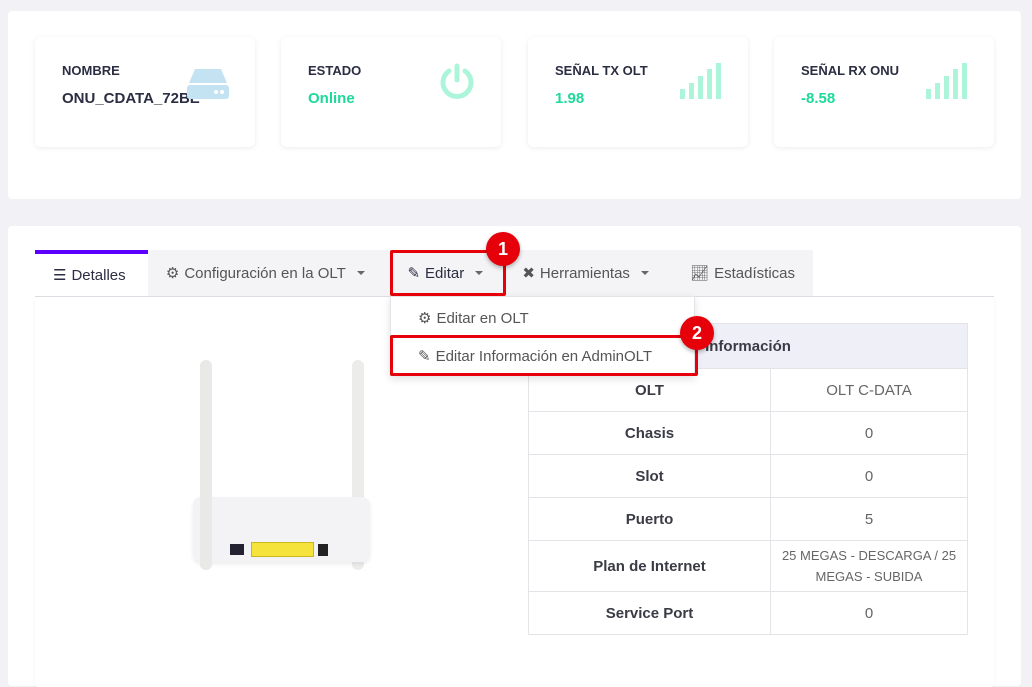 The image size is (1032, 687). Describe the element at coordinates (649, 566) in the screenshot. I see `row-key: Plan de Internet` at that location.